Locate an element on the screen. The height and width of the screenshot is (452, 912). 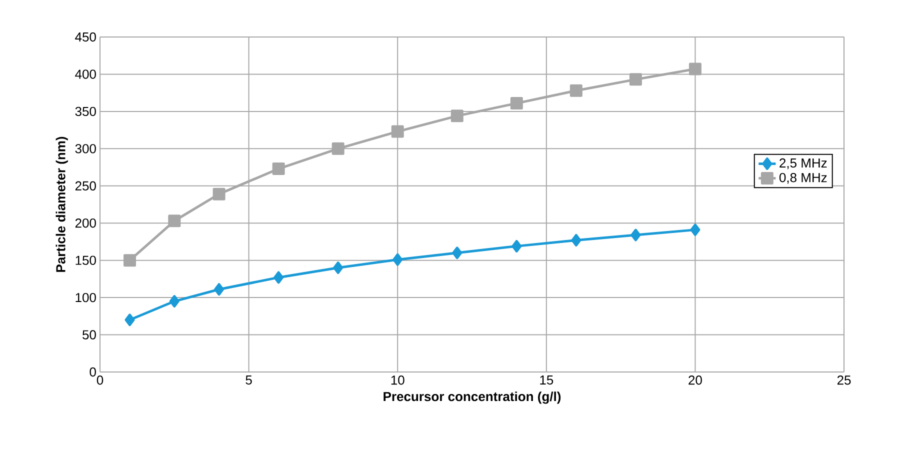
y-tick-label: 400 is located at coordinates (85, 74).